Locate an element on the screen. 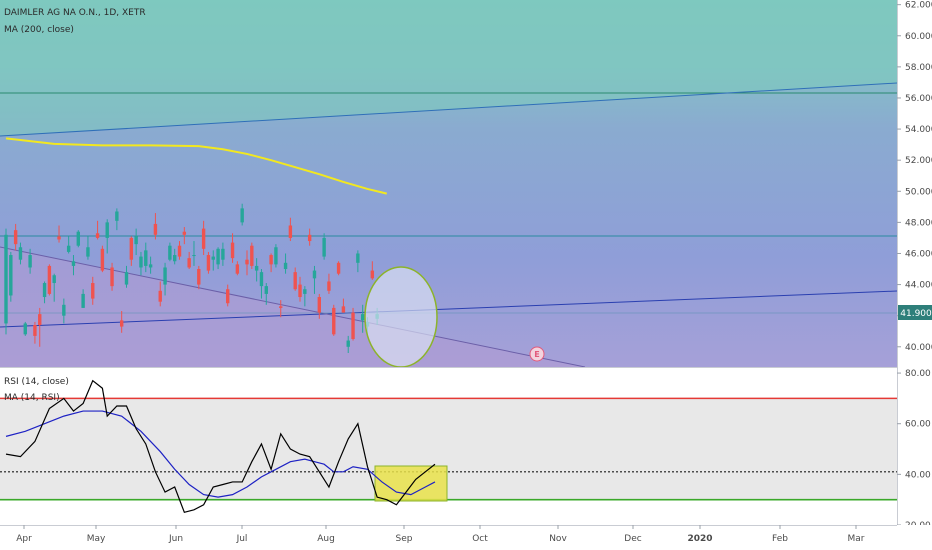 The image size is (932, 550). price-scale is located at coordinates (914, 262).